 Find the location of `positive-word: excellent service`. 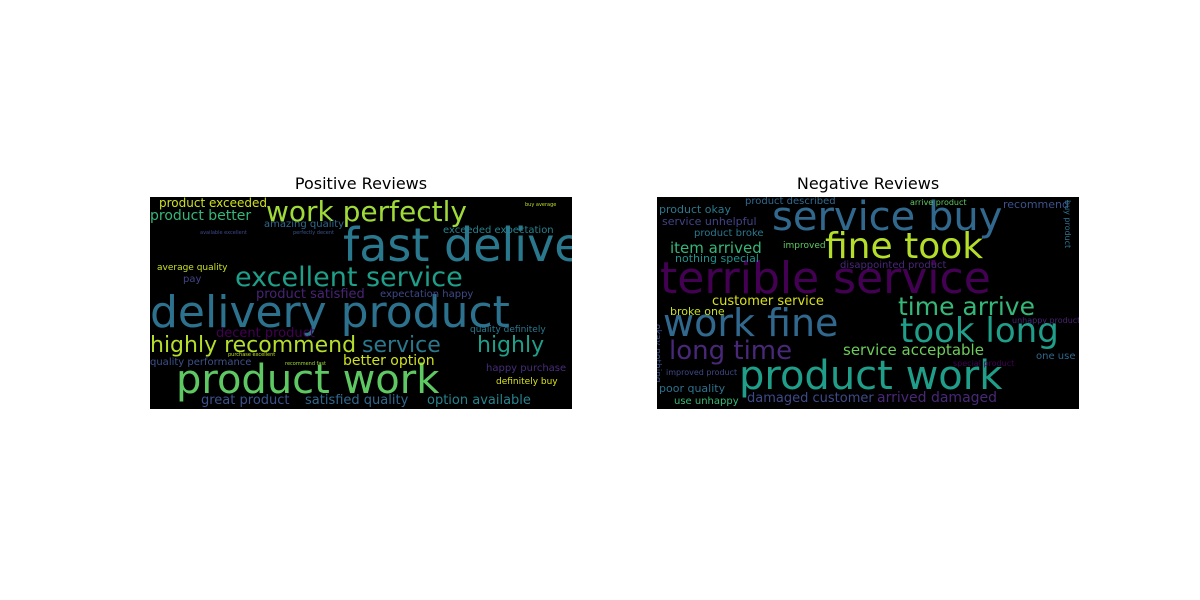

positive-word: excellent service is located at coordinates (349, 277).